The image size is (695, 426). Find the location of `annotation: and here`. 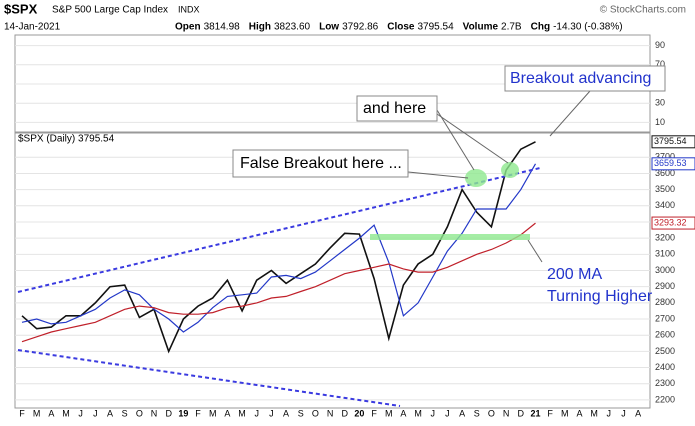

annotation: and here is located at coordinates (394, 108).